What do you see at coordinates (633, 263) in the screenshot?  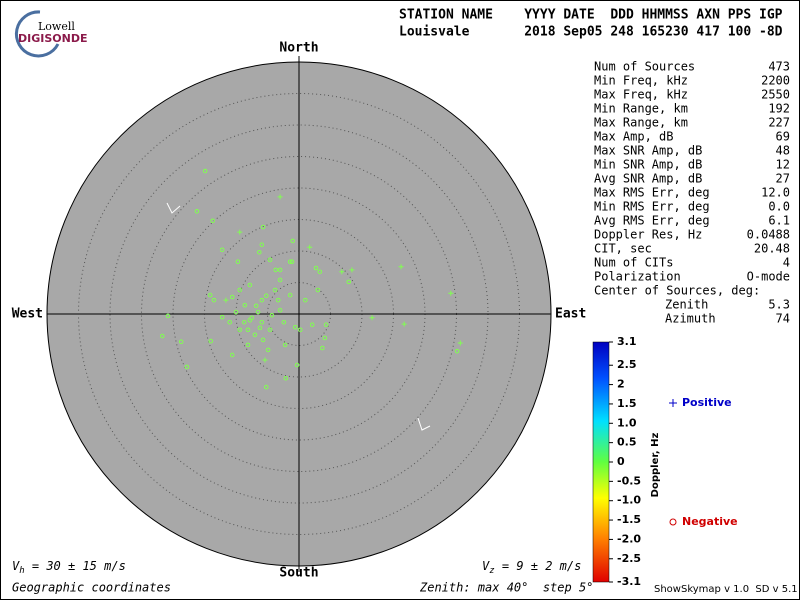 I see `stat-label: Num of CITs` at bounding box center [633, 263].